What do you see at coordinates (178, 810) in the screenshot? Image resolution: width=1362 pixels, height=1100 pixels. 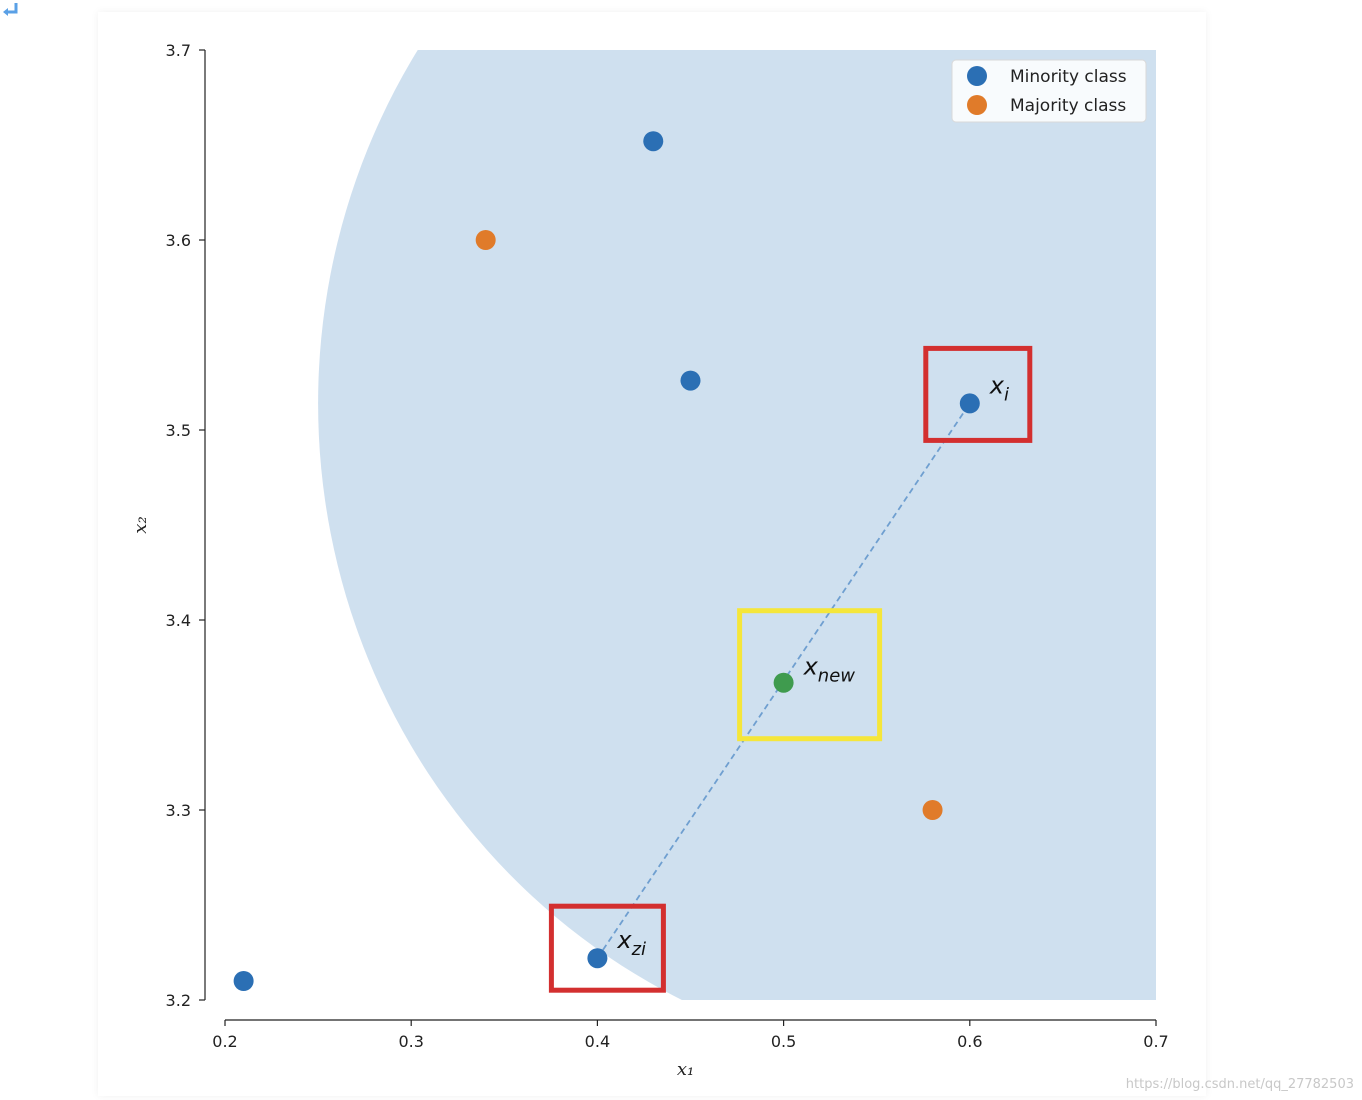 I see `y-tick-label: 3.3` at bounding box center [178, 810].